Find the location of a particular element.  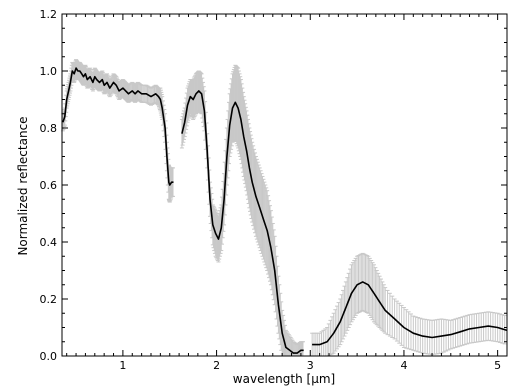

x-tick-label: 4 is located at coordinates (403, 365).